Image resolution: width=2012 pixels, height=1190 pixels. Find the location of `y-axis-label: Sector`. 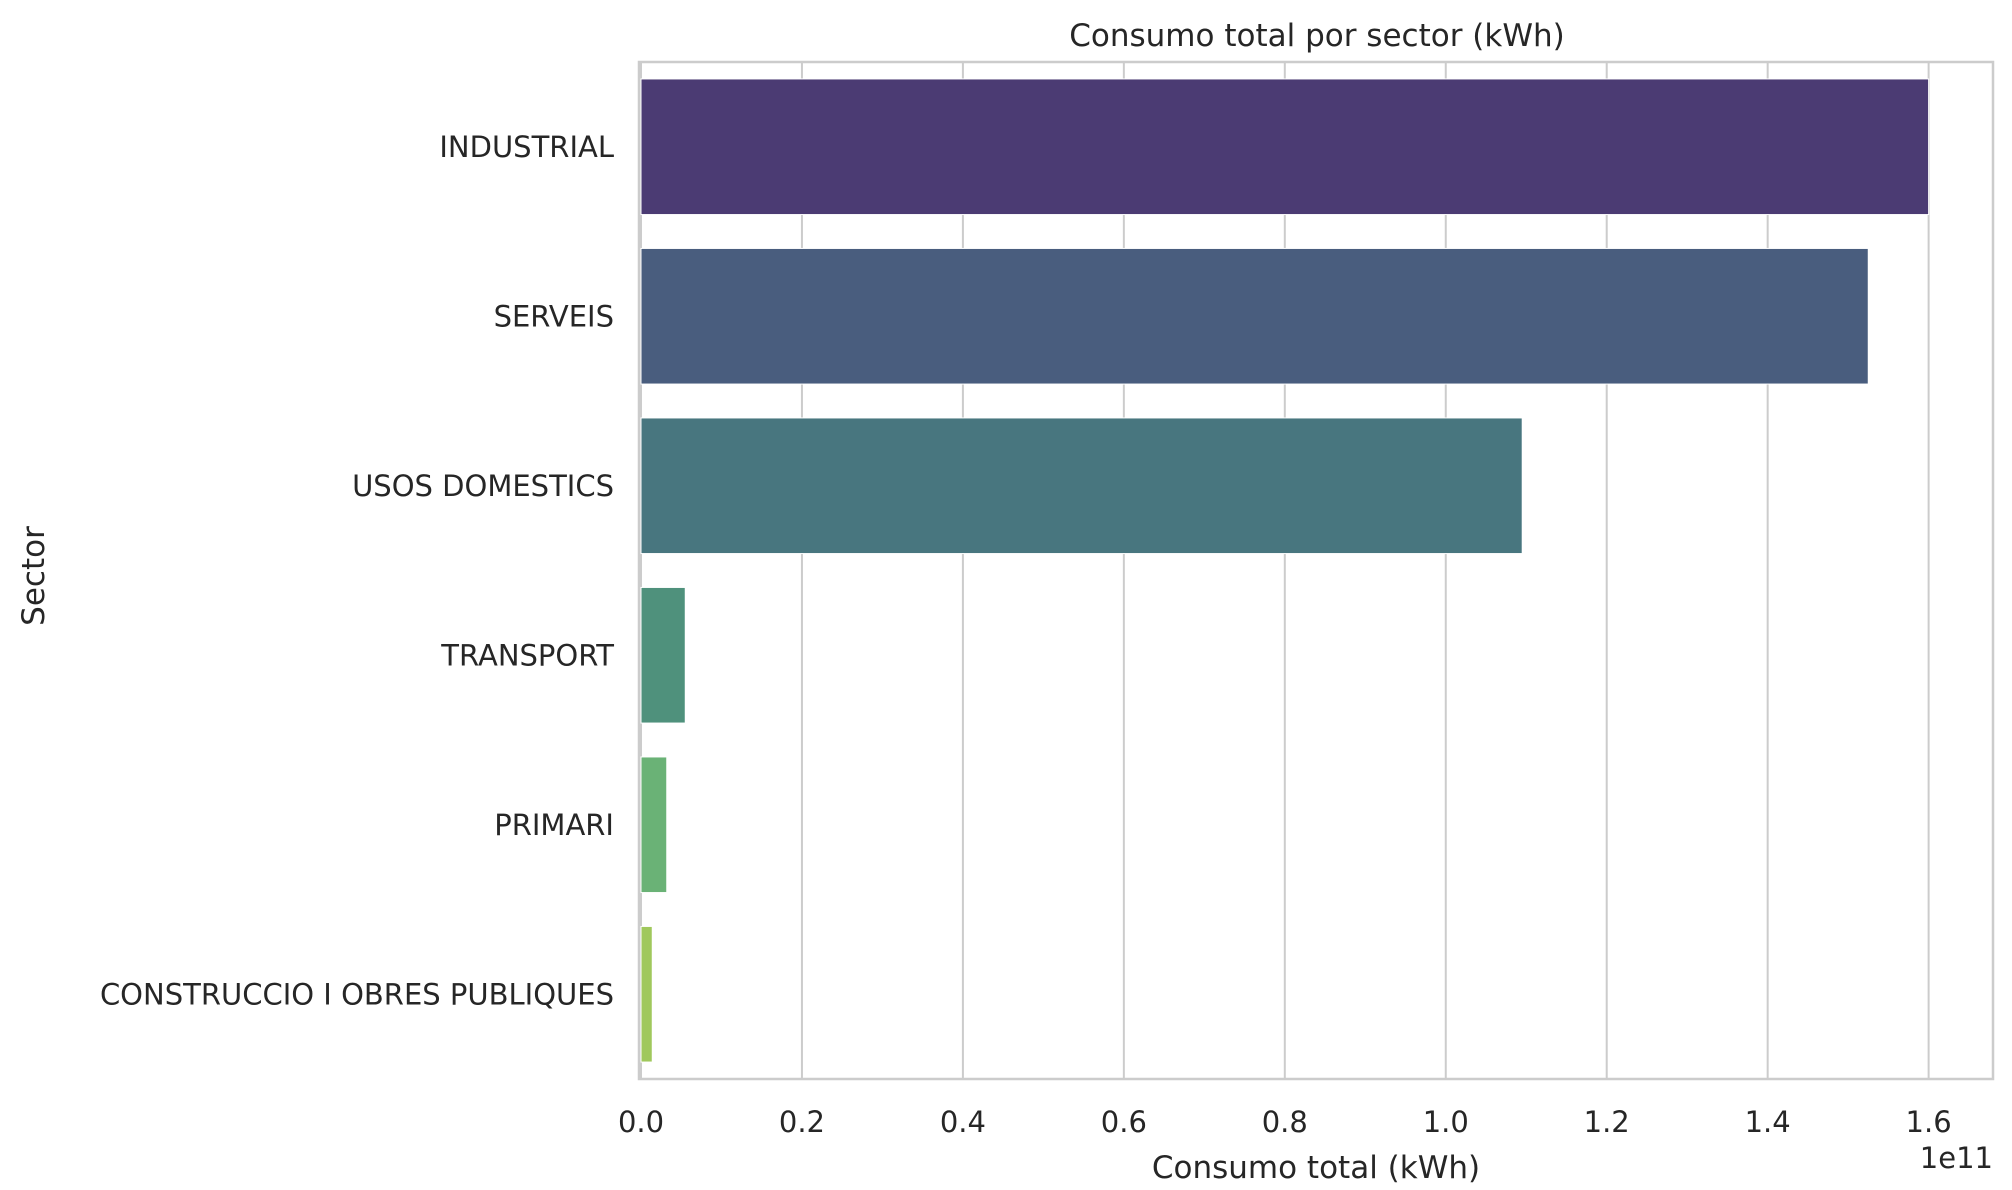

y-axis-label: Sector is located at coordinates (34, 576).